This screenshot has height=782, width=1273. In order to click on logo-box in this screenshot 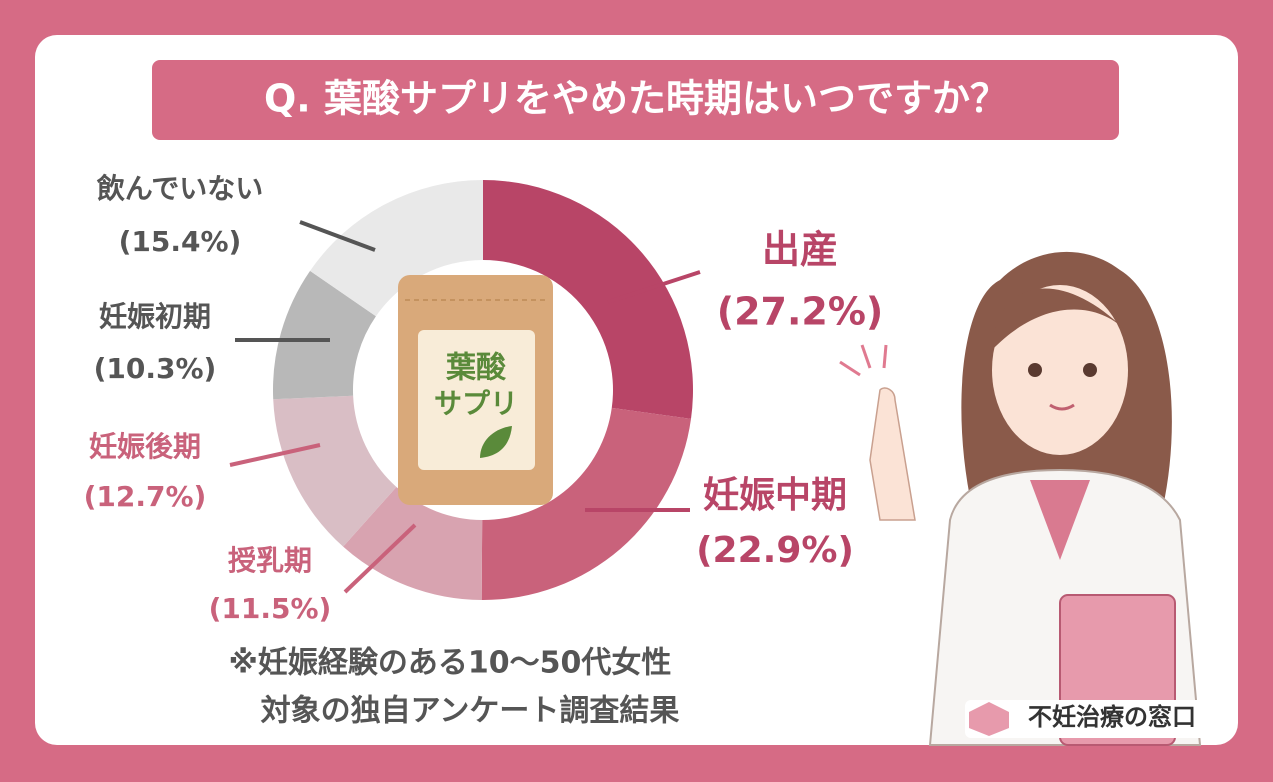, I will do `click(1092, 719)`.